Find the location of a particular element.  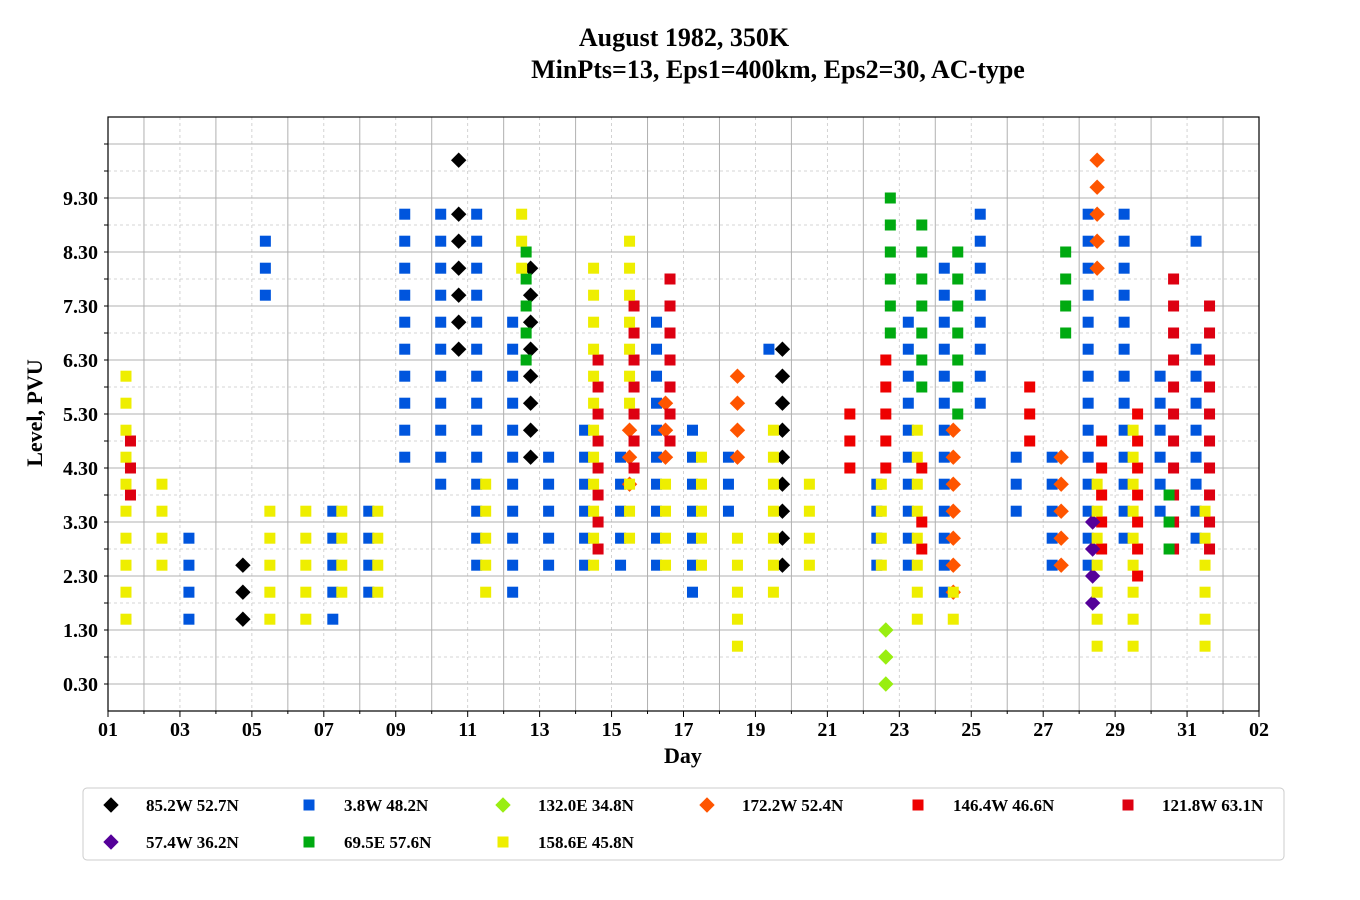

x-tick-label: 31 is located at coordinates (1187, 730).